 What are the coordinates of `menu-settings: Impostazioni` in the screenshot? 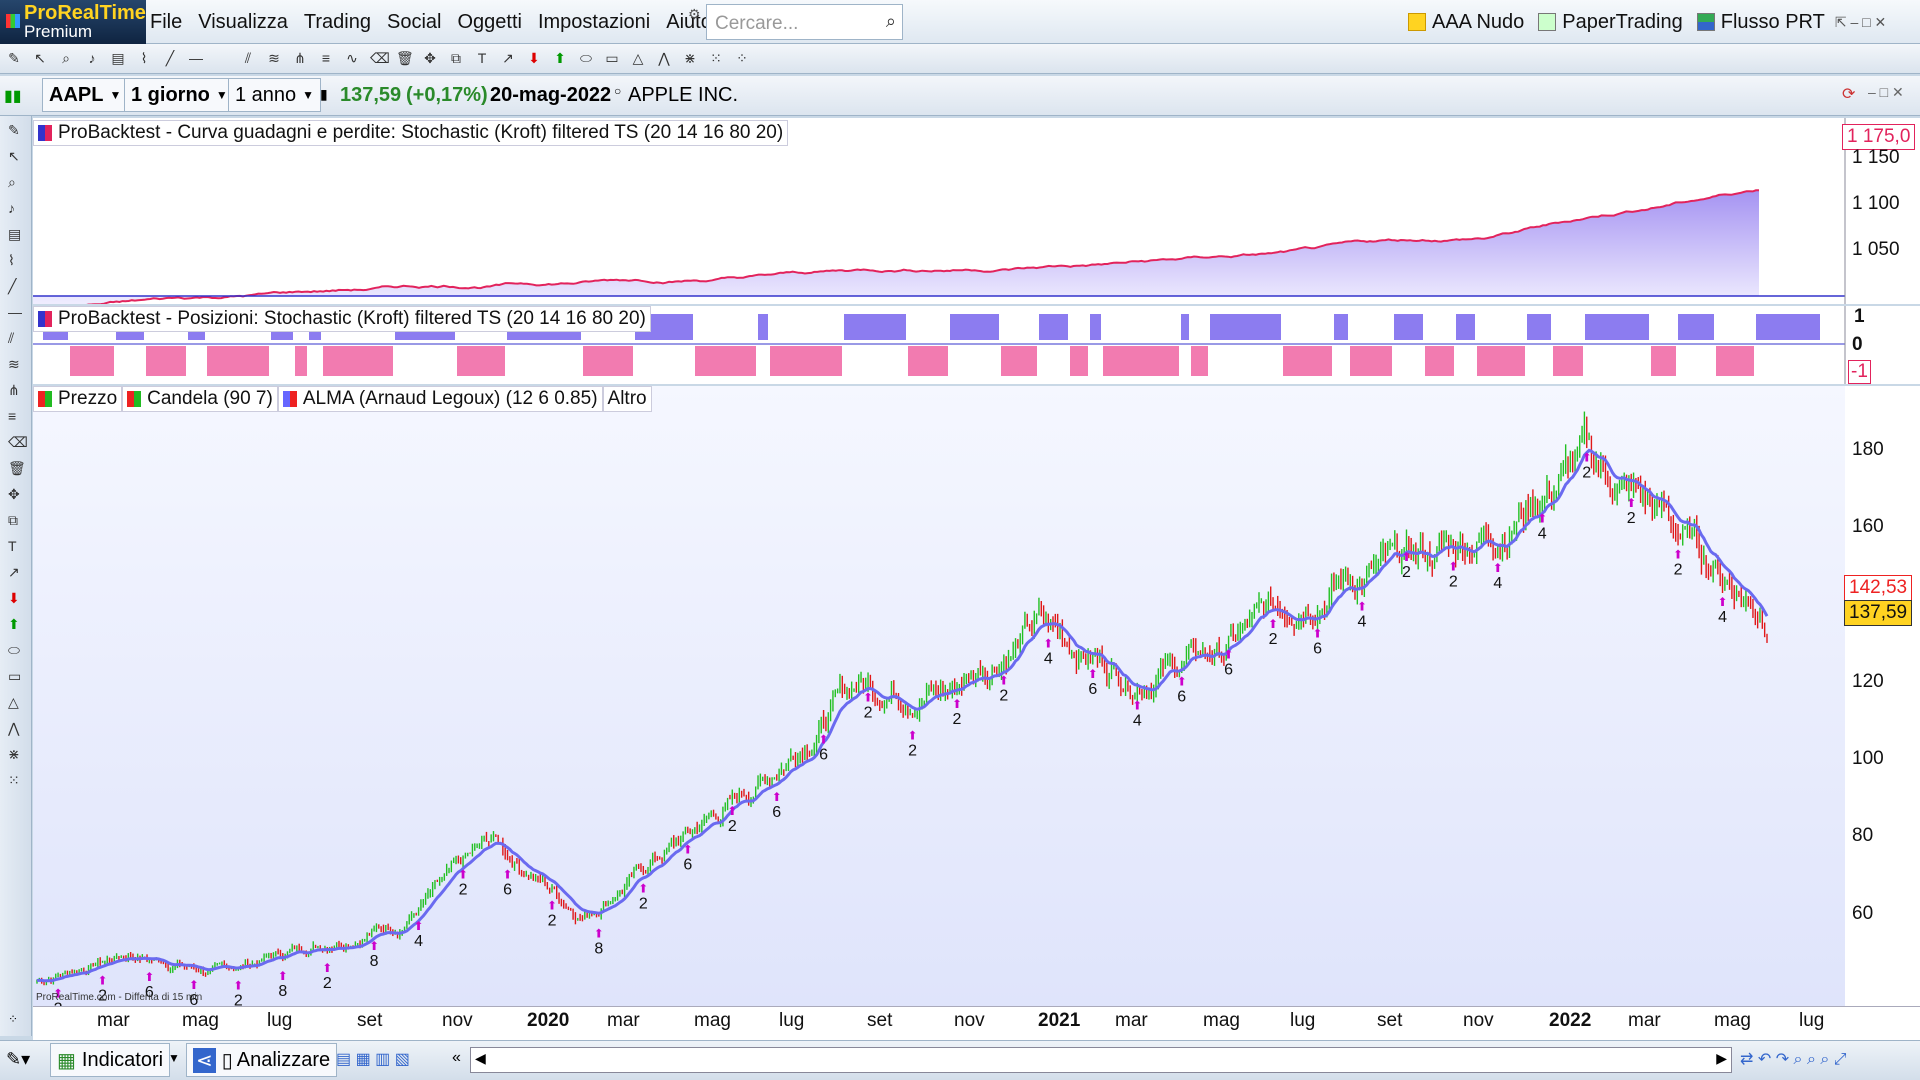 It's located at (594, 21).